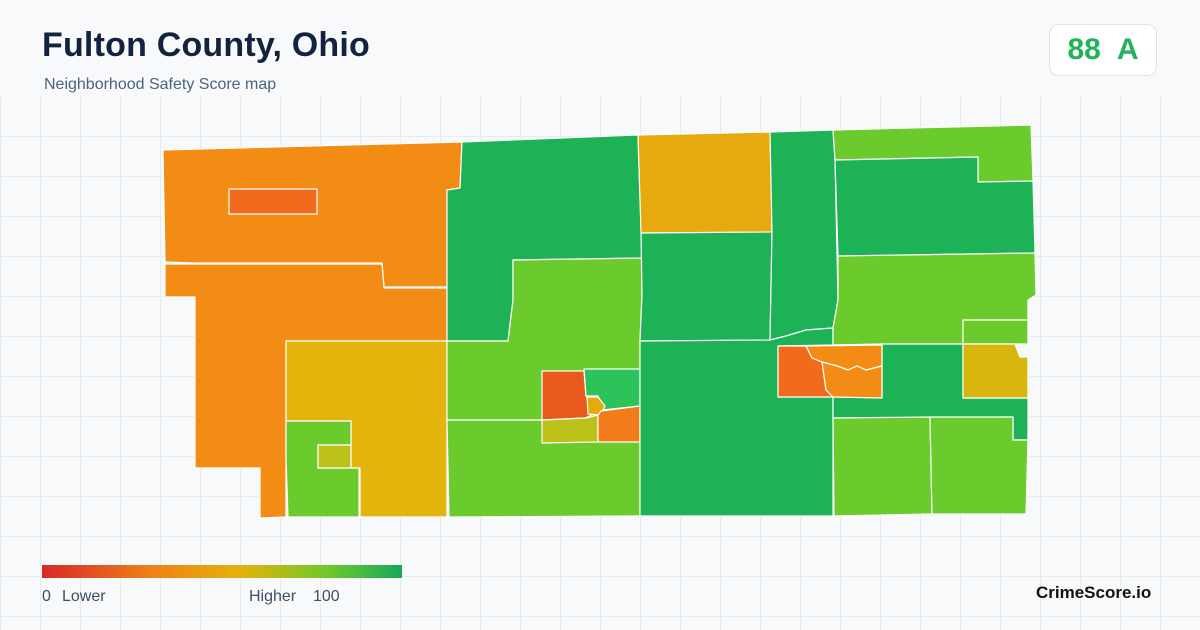  Describe the element at coordinates (206, 45) in the screenshot. I see `page-title: Fulton County, Ohio` at that location.